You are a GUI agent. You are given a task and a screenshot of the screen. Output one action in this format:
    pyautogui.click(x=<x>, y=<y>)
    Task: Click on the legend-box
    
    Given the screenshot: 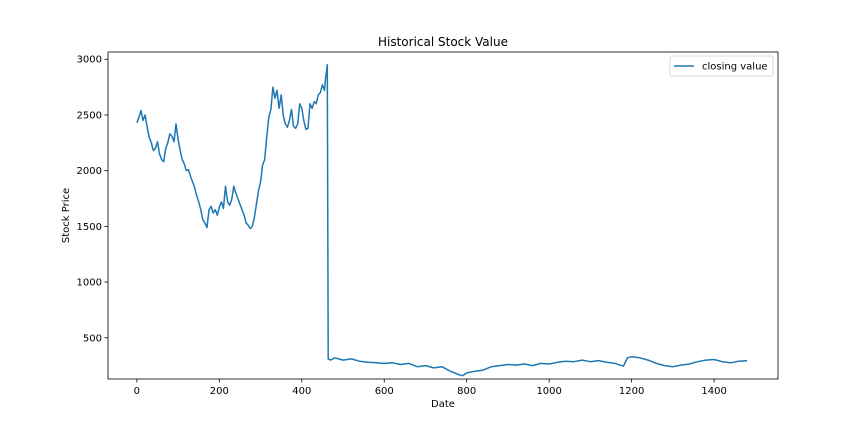 What is the action you would take?
    pyautogui.click(x=721, y=66)
    